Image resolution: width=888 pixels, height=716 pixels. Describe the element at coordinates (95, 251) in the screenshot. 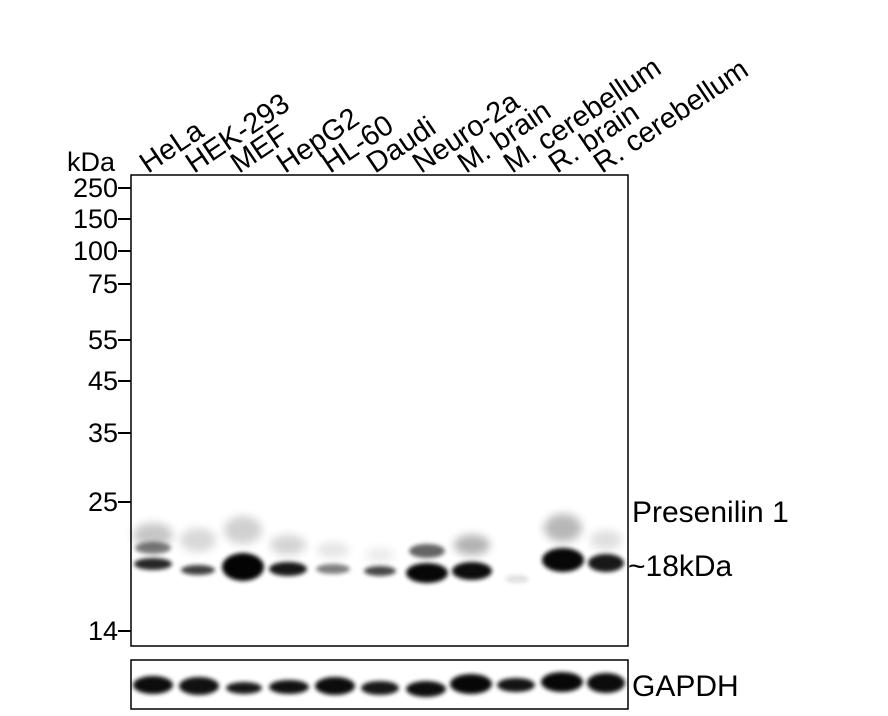

I see `marker-label-100: 100` at that location.